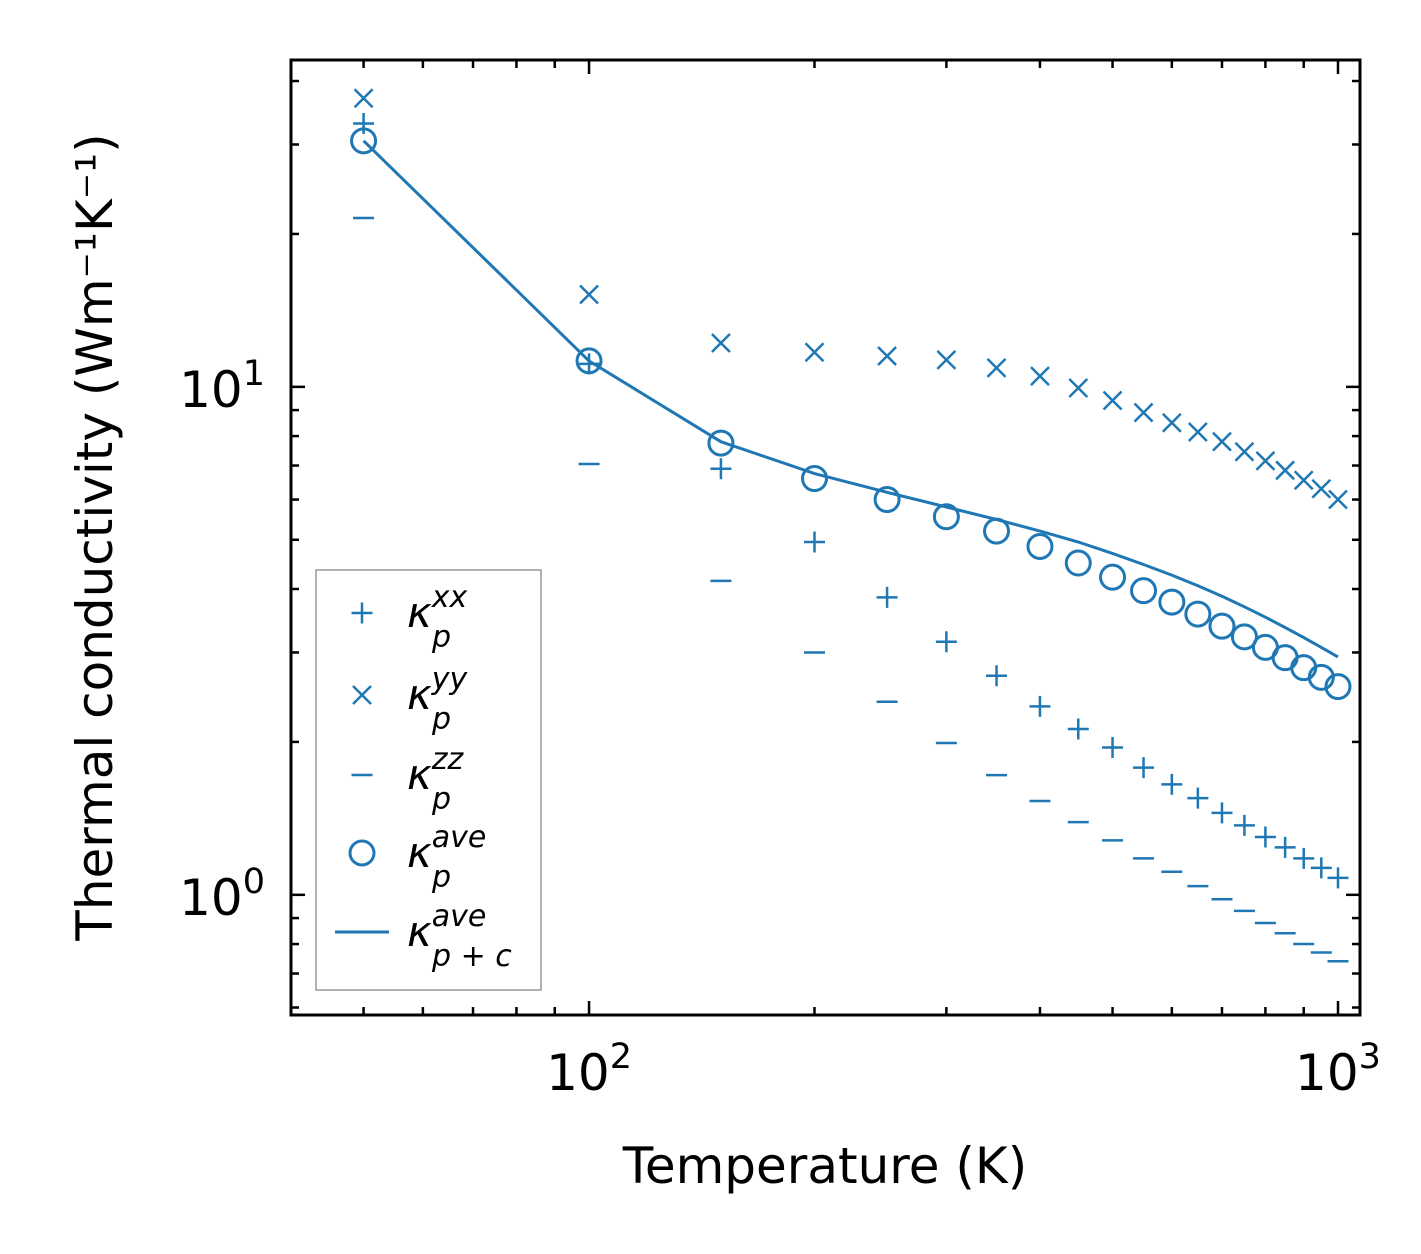  What do you see at coordinates (438, 699) in the screenshot?
I see `legend-label: κyy p` at bounding box center [438, 699].